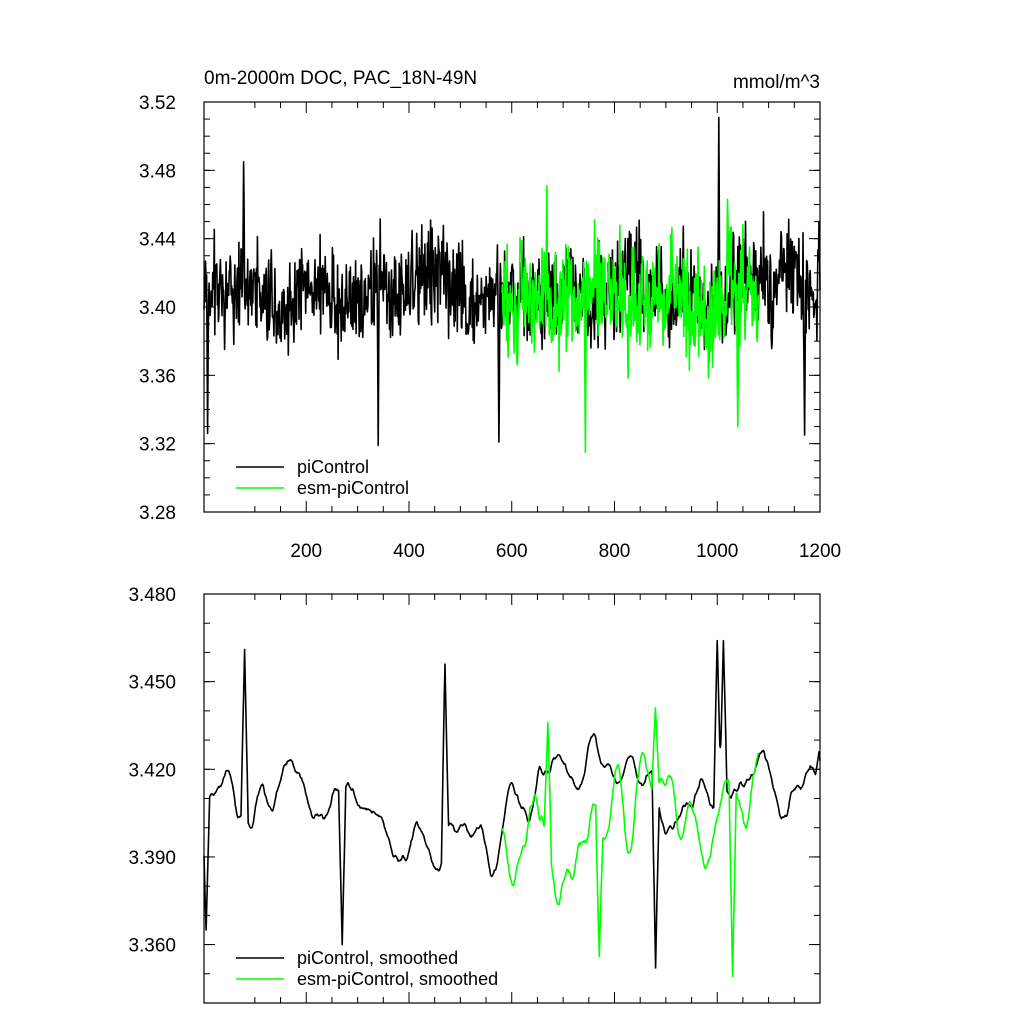  Describe the element at coordinates (409, 551) in the screenshot. I see `x-tick-label: 400` at that location.